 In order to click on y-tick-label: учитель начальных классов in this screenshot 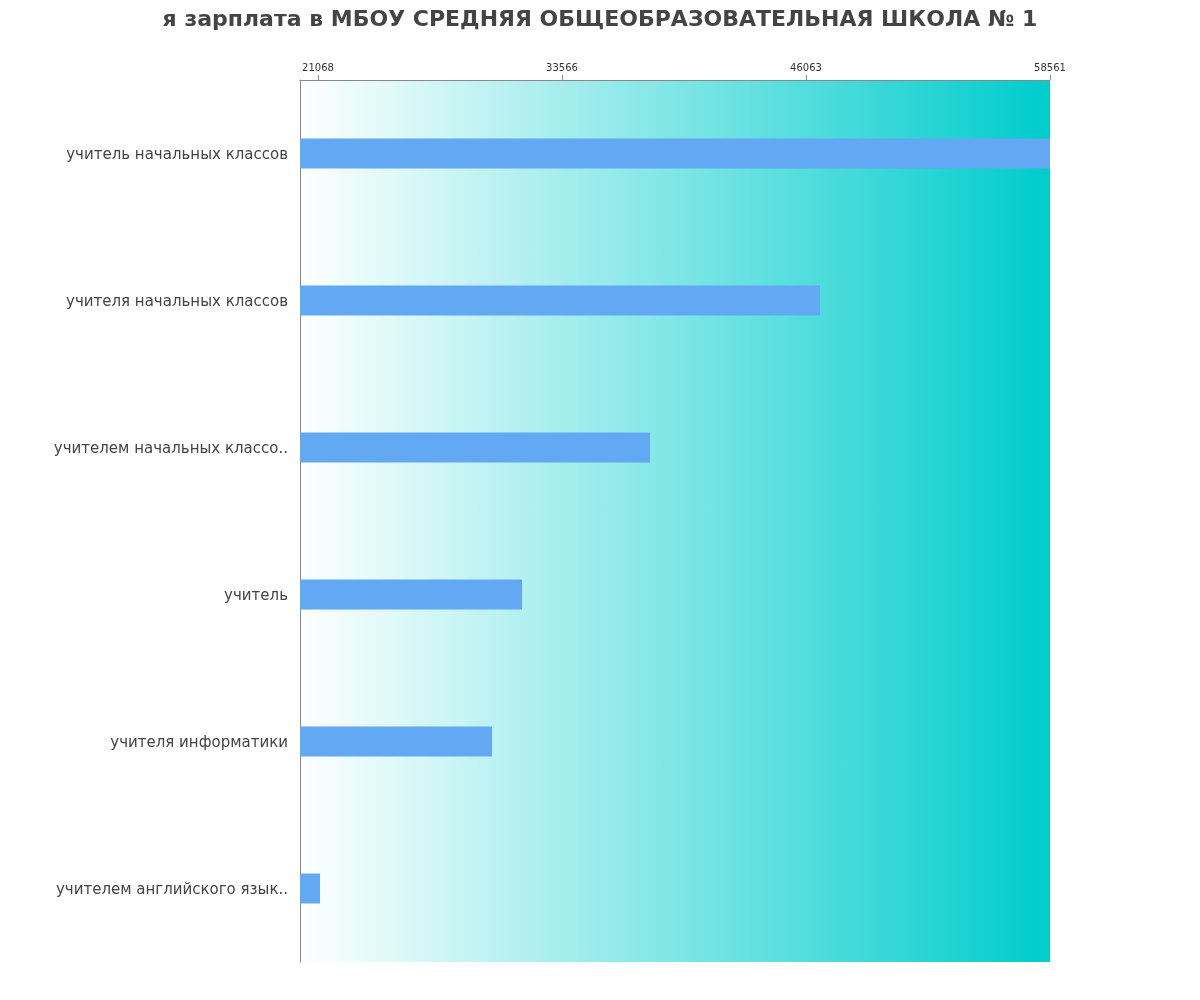, I will do `click(177, 153)`.